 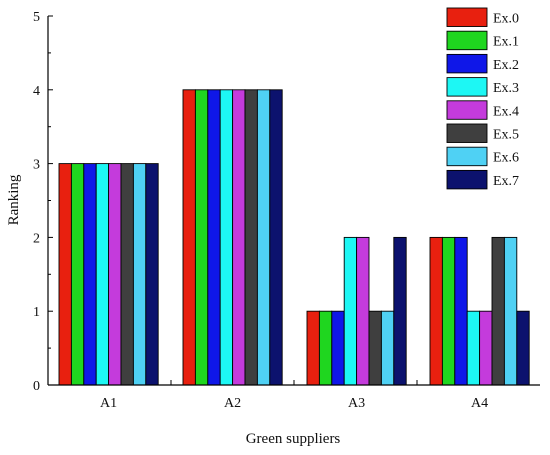 I want to click on legend-label-7: Ex.7, so click(x=506, y=181).